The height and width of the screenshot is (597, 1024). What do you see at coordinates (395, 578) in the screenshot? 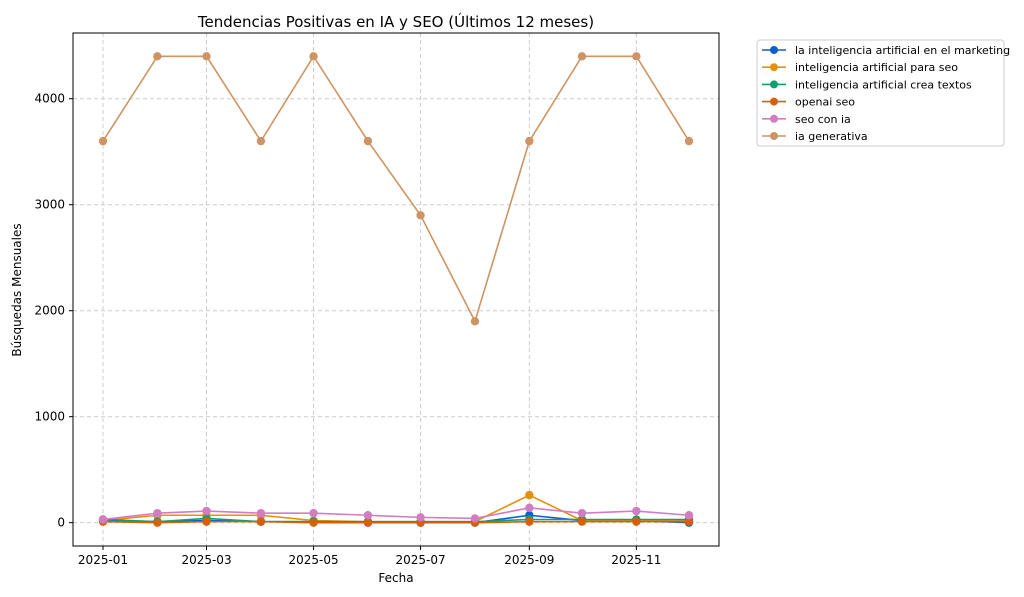
I see `x-axis-label: Fecha` at bounding box center [395, 578].